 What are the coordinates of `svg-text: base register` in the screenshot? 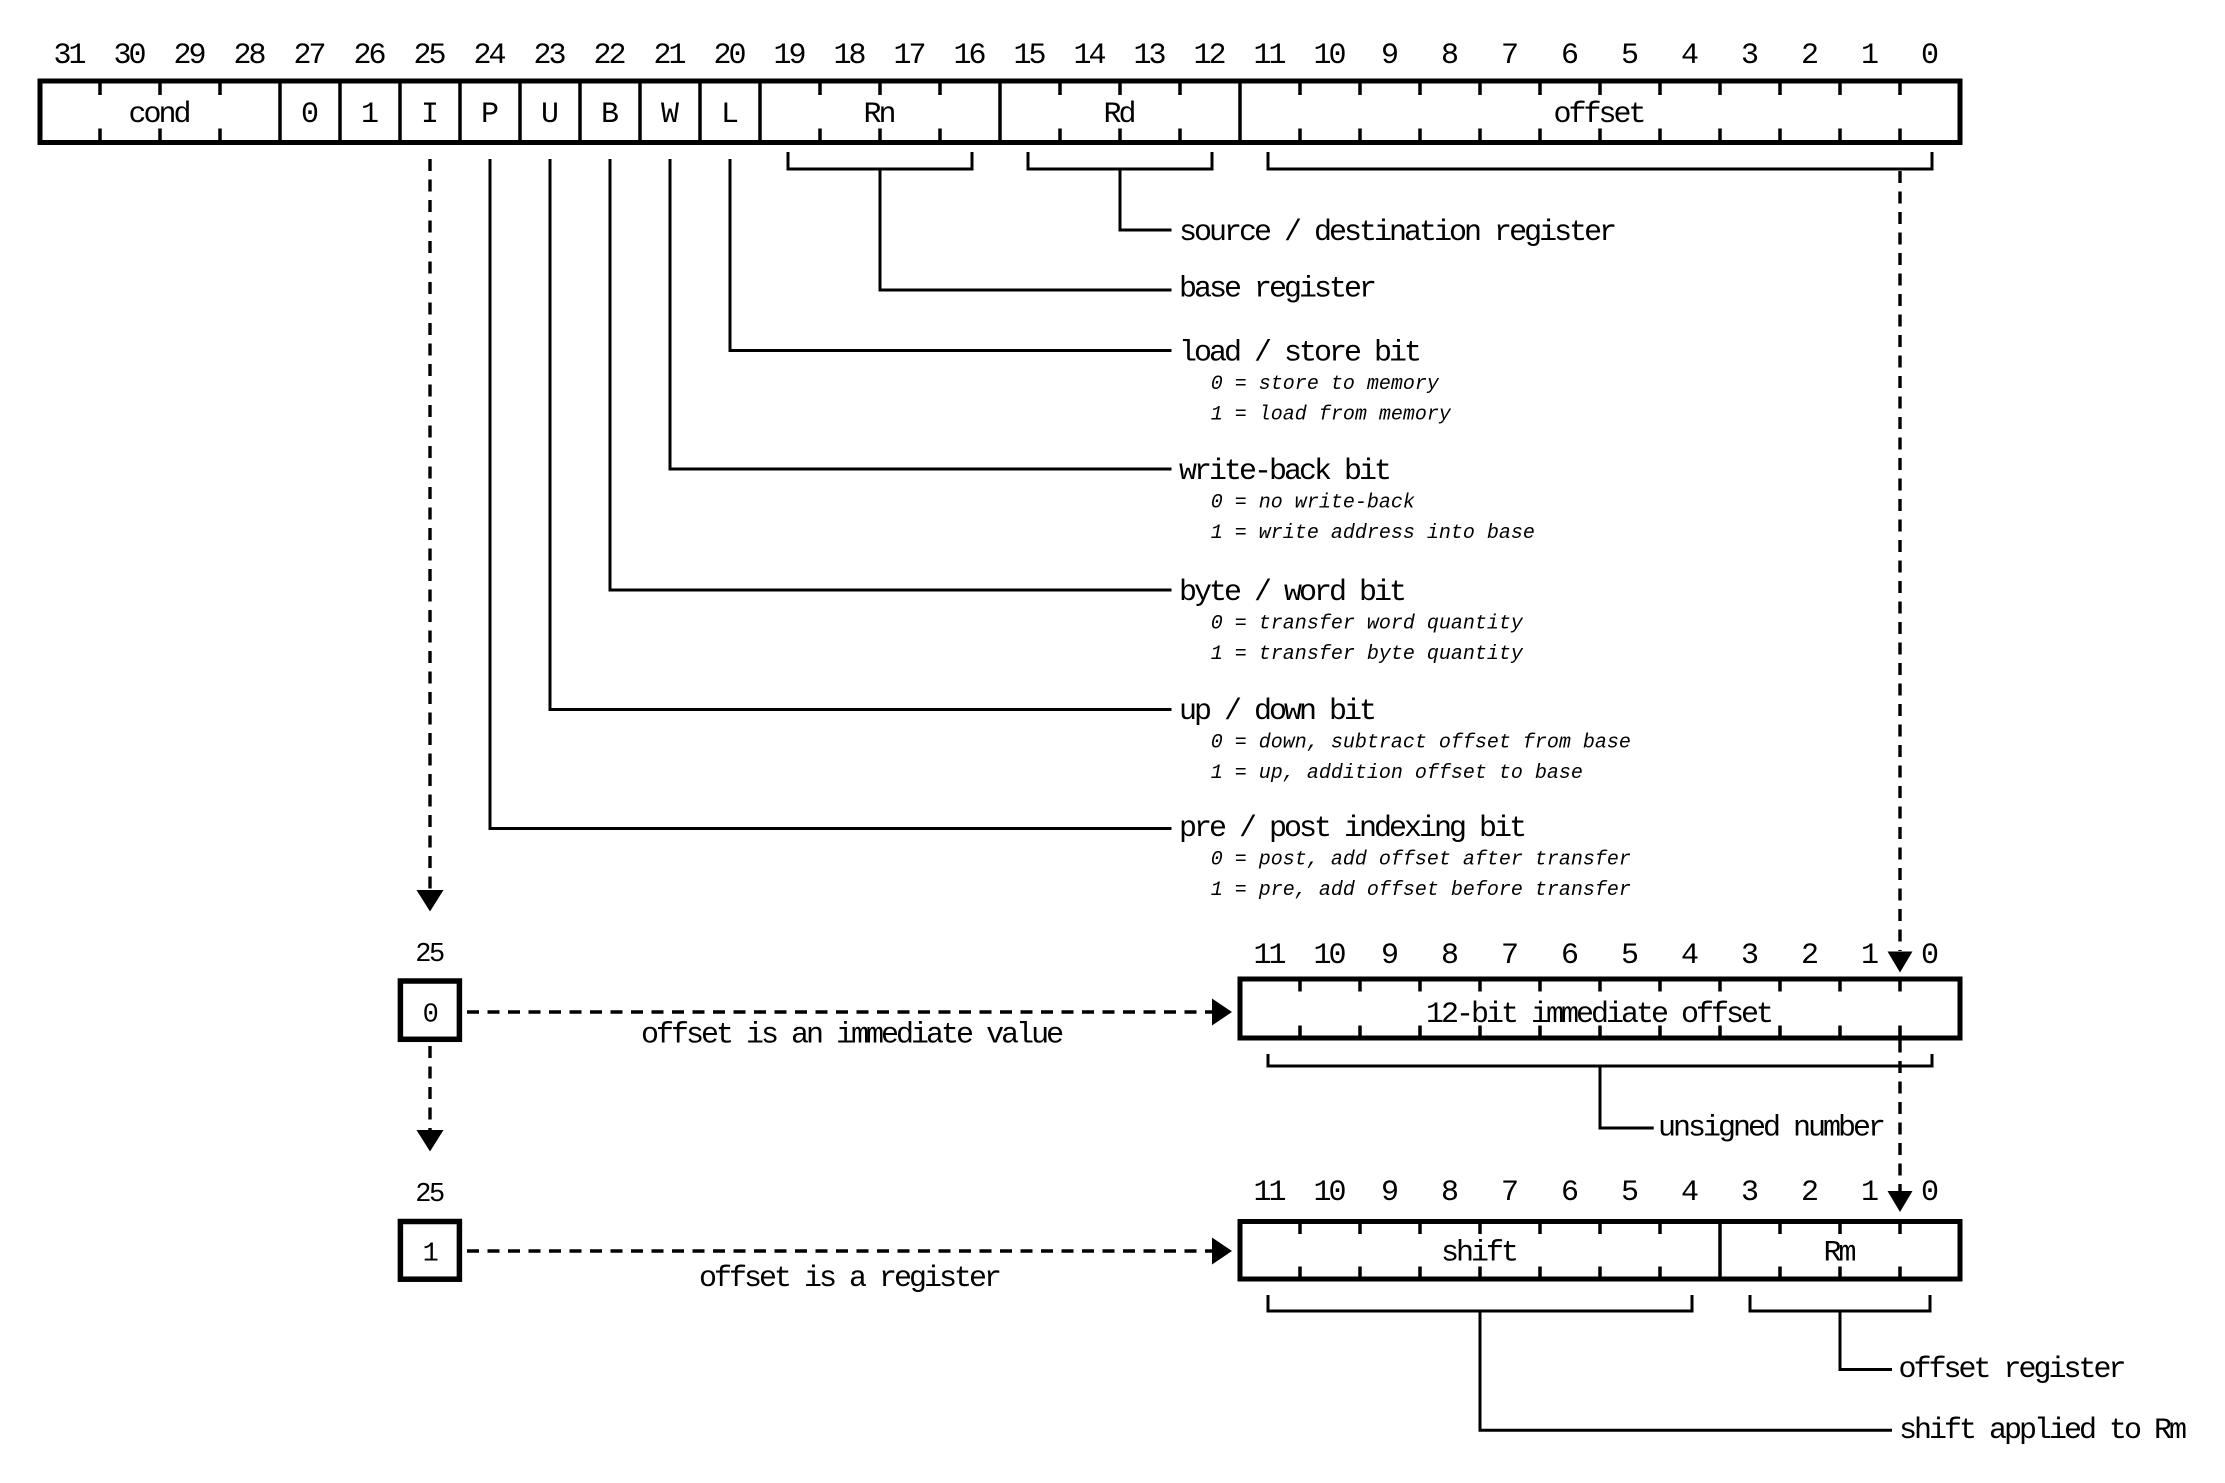 It's located at (1277, 290).